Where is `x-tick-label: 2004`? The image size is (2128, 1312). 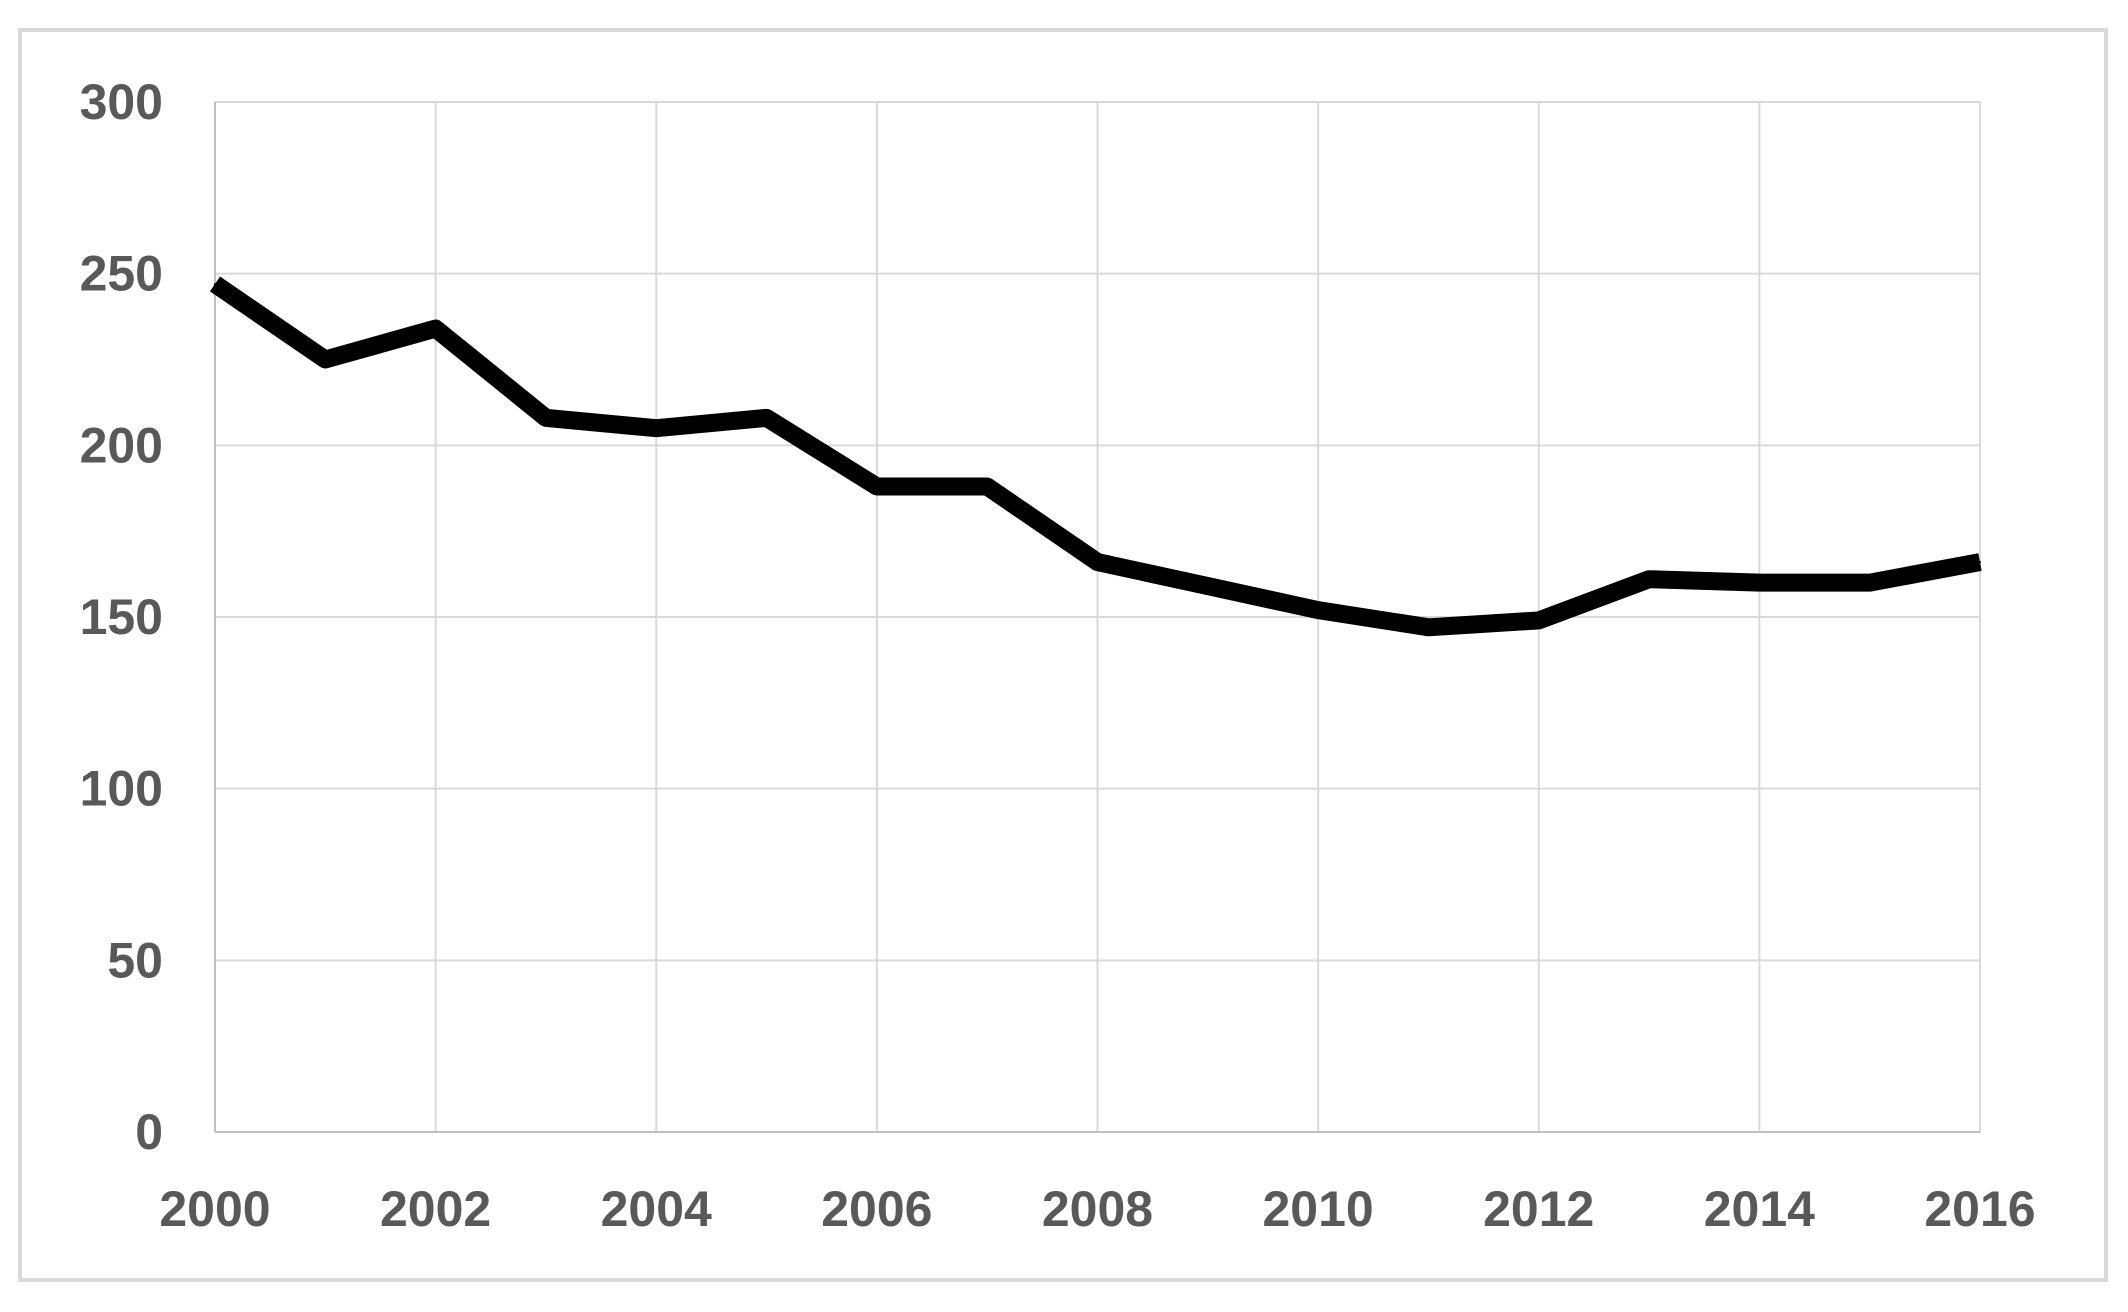 x-tick-label: 2004 is located at coordinates (656, 1209).